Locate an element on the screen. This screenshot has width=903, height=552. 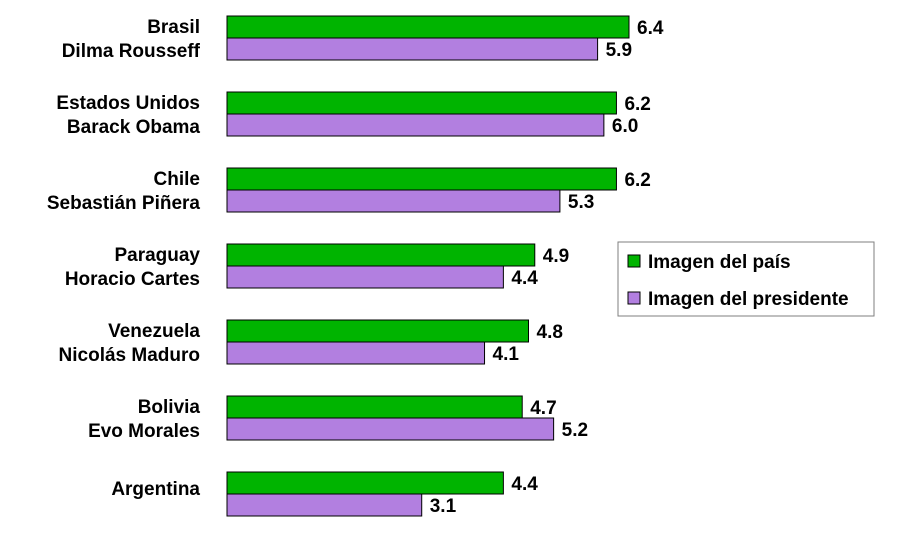
value-label-country: 4.7 is located at coordinates (543, 408).